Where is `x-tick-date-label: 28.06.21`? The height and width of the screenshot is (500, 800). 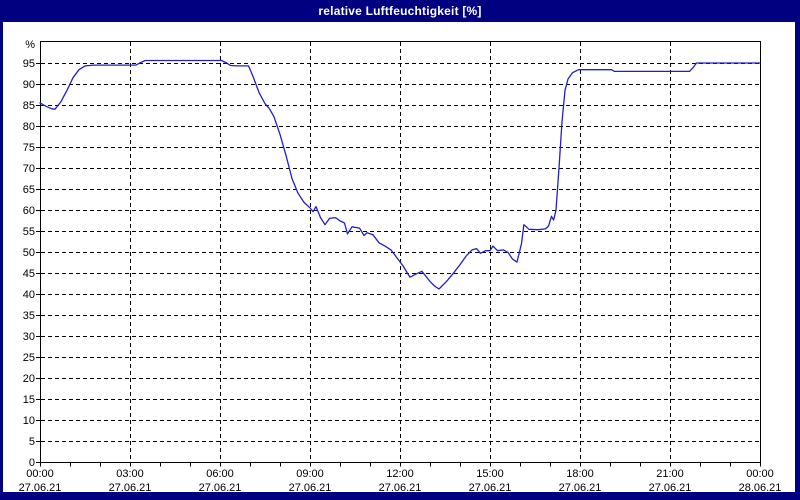 x-tick-date-label: 28.06.21 is located at coordinates (760, 488).